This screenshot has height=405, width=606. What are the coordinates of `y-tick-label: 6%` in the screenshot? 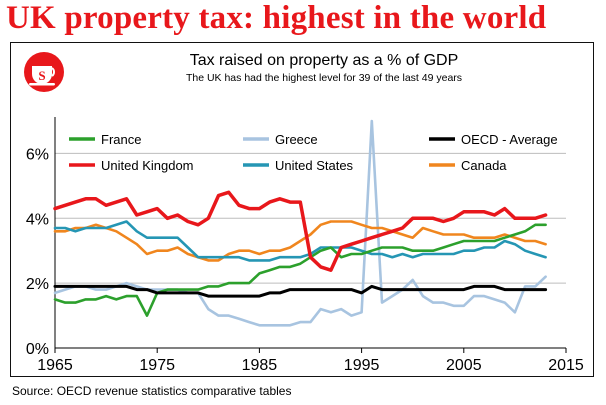 It's located at (37, 154).